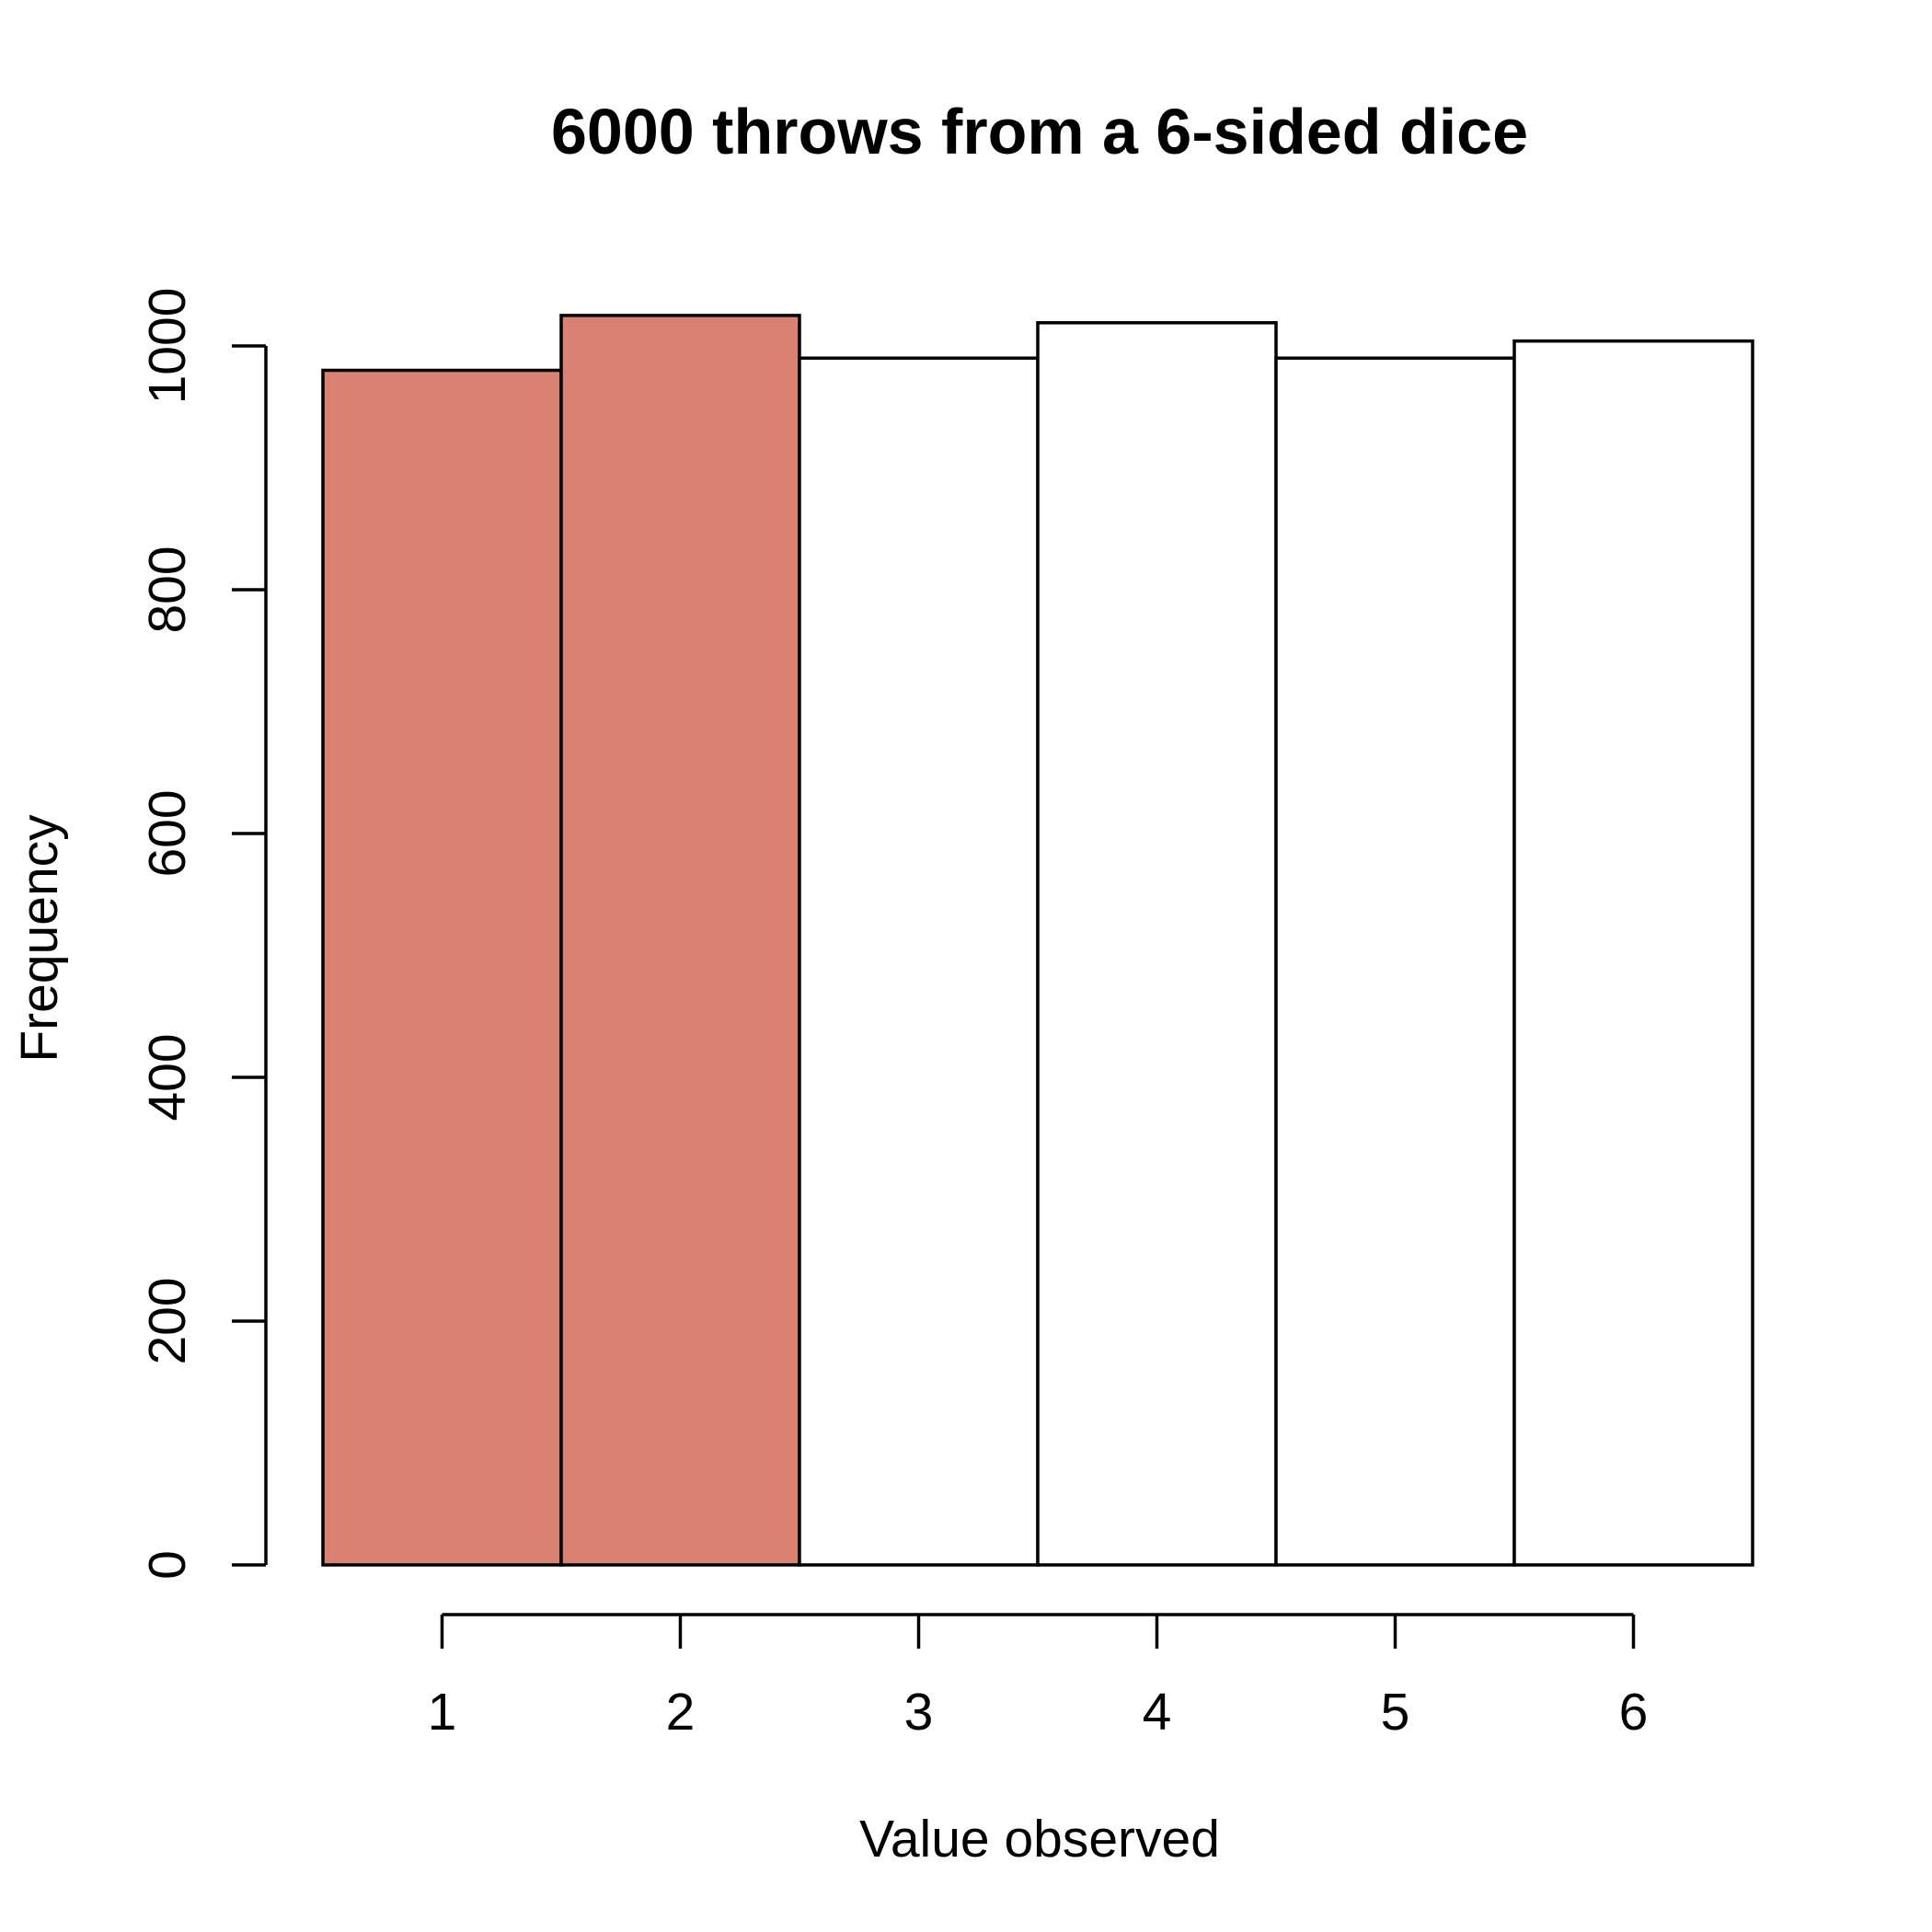  I want to click on y-tick-label-600: 600, so click(167, 833).